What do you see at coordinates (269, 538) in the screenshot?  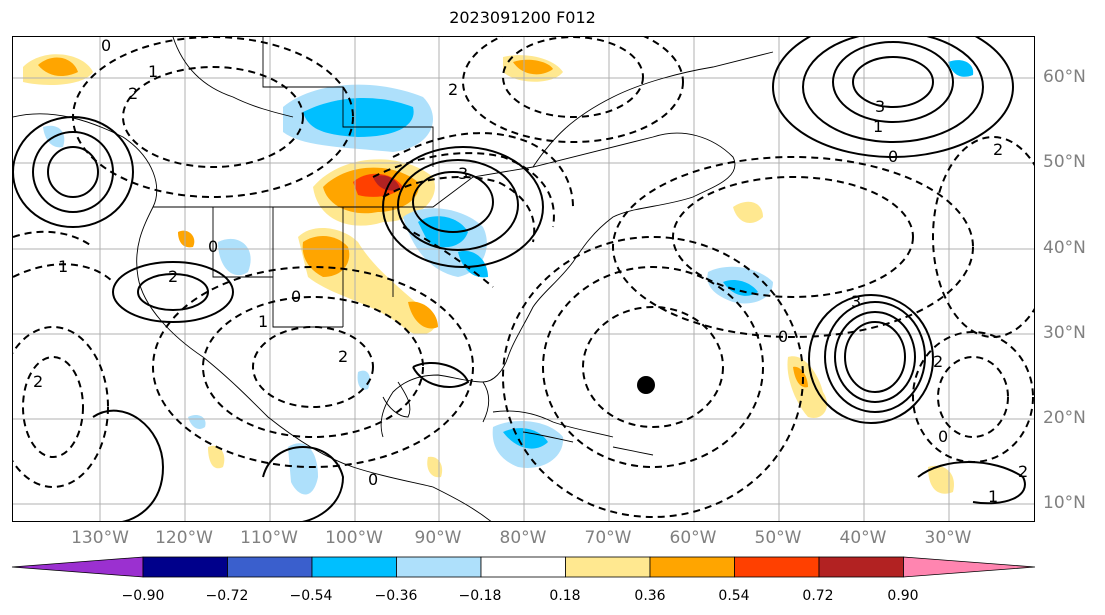 I see `lon-label: 110°W` at bounding box center [269, 538].